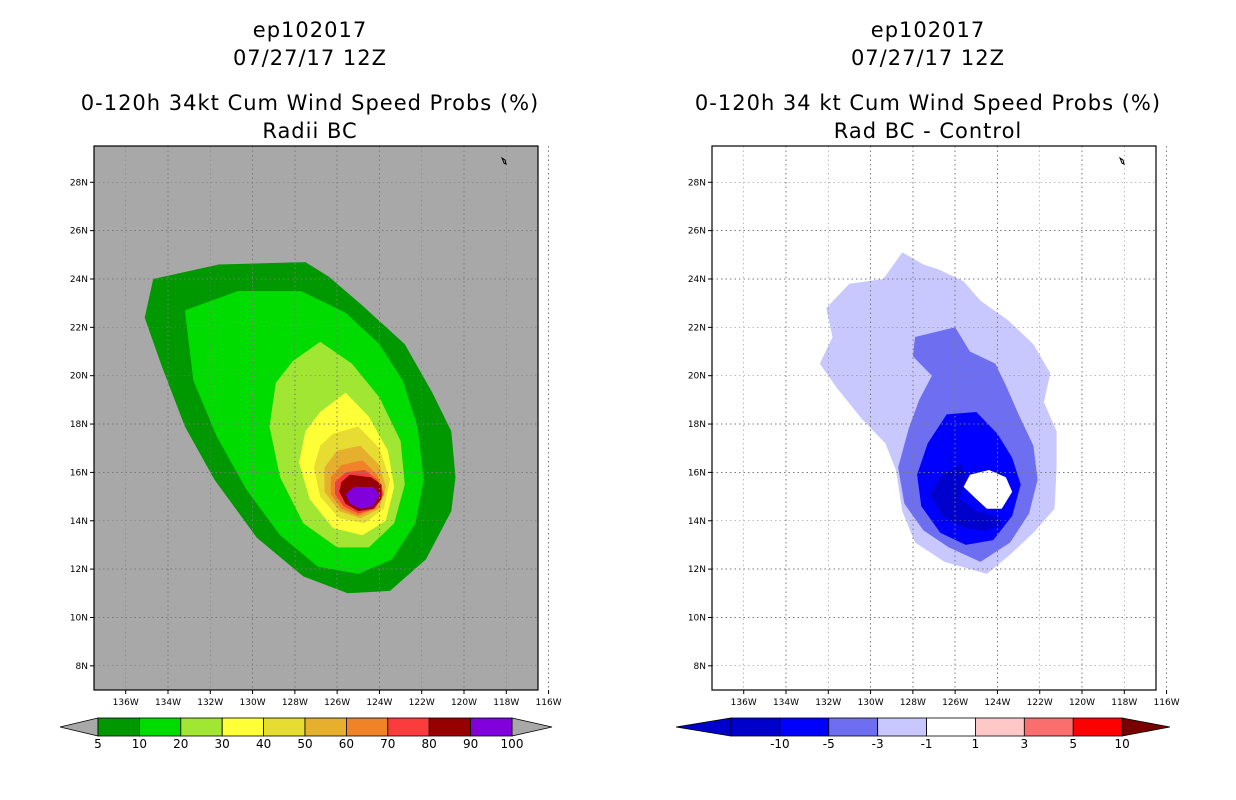  I want to click on left-contour-region, so click(362, 497).